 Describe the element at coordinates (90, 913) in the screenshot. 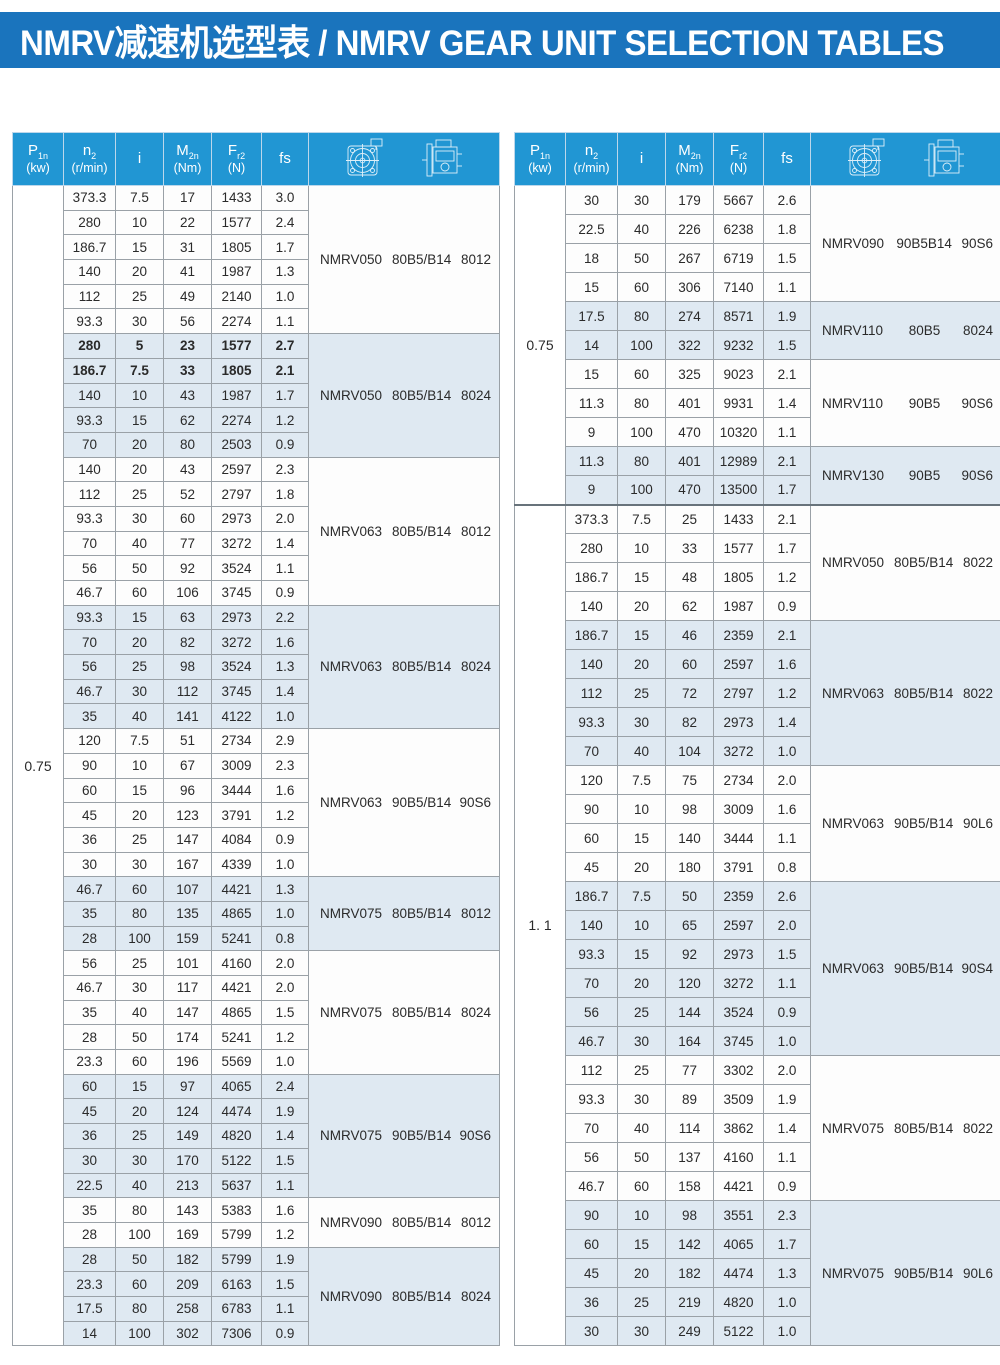

I see `cell-n2: 35` at that location.